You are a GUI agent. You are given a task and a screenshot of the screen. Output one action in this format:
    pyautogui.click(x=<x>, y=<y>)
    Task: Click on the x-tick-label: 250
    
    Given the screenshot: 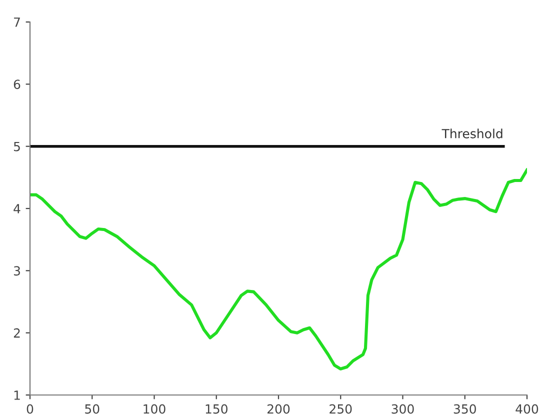 What is the action you would take?
    pyautogui.click(x=341, y=409)
    